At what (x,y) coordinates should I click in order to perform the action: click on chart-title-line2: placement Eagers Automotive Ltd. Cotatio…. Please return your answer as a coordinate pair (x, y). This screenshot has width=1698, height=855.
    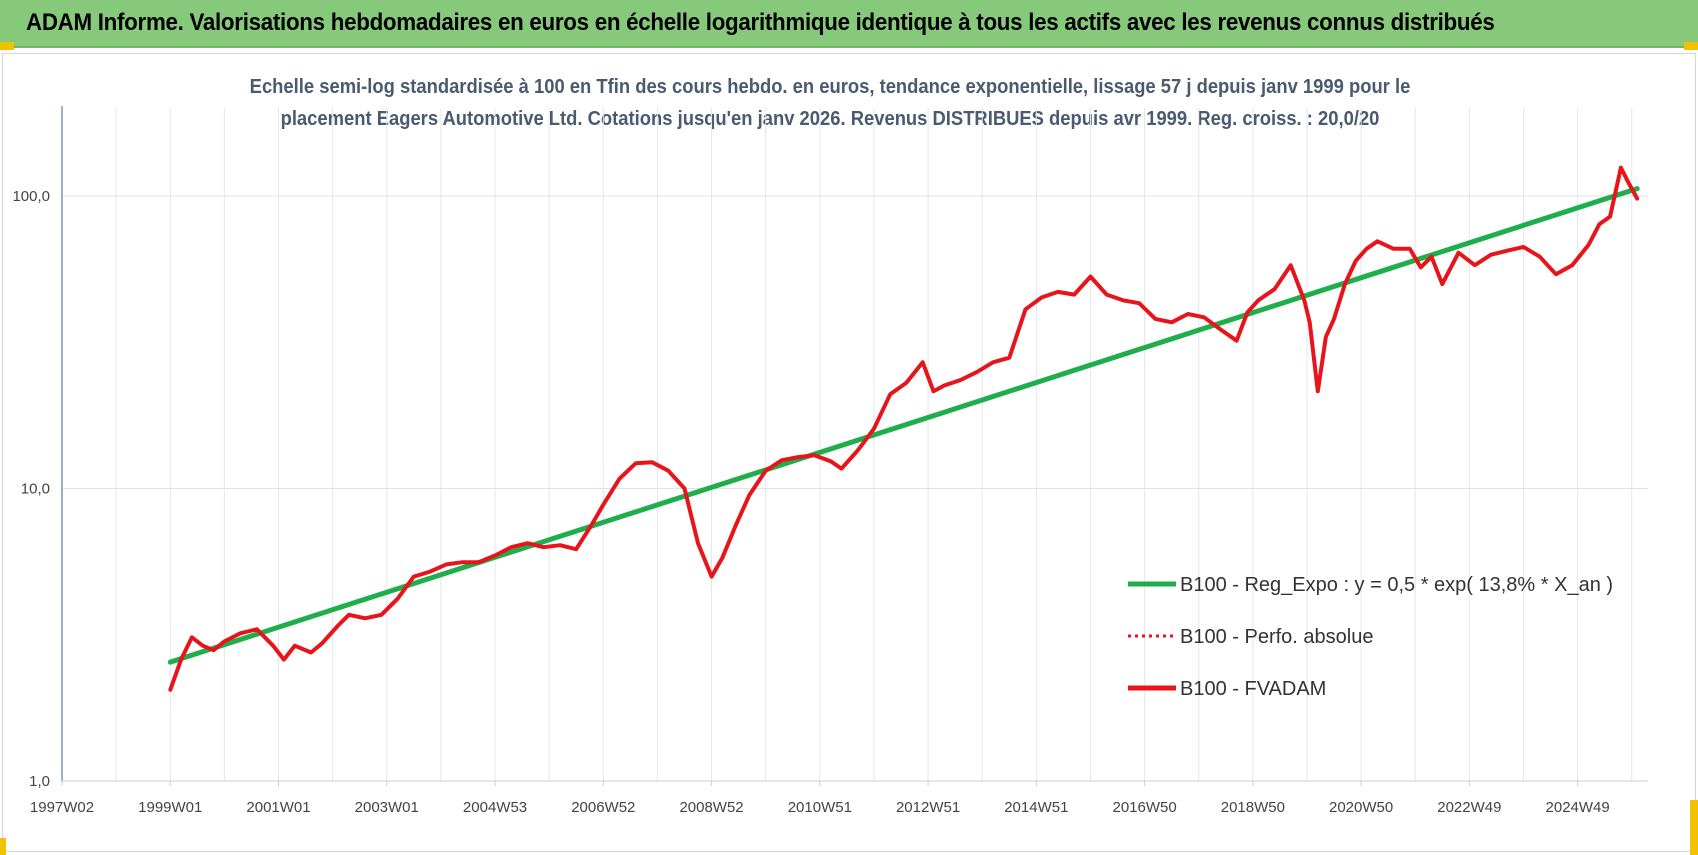
    Looking at the image, I should click on (830, 119).